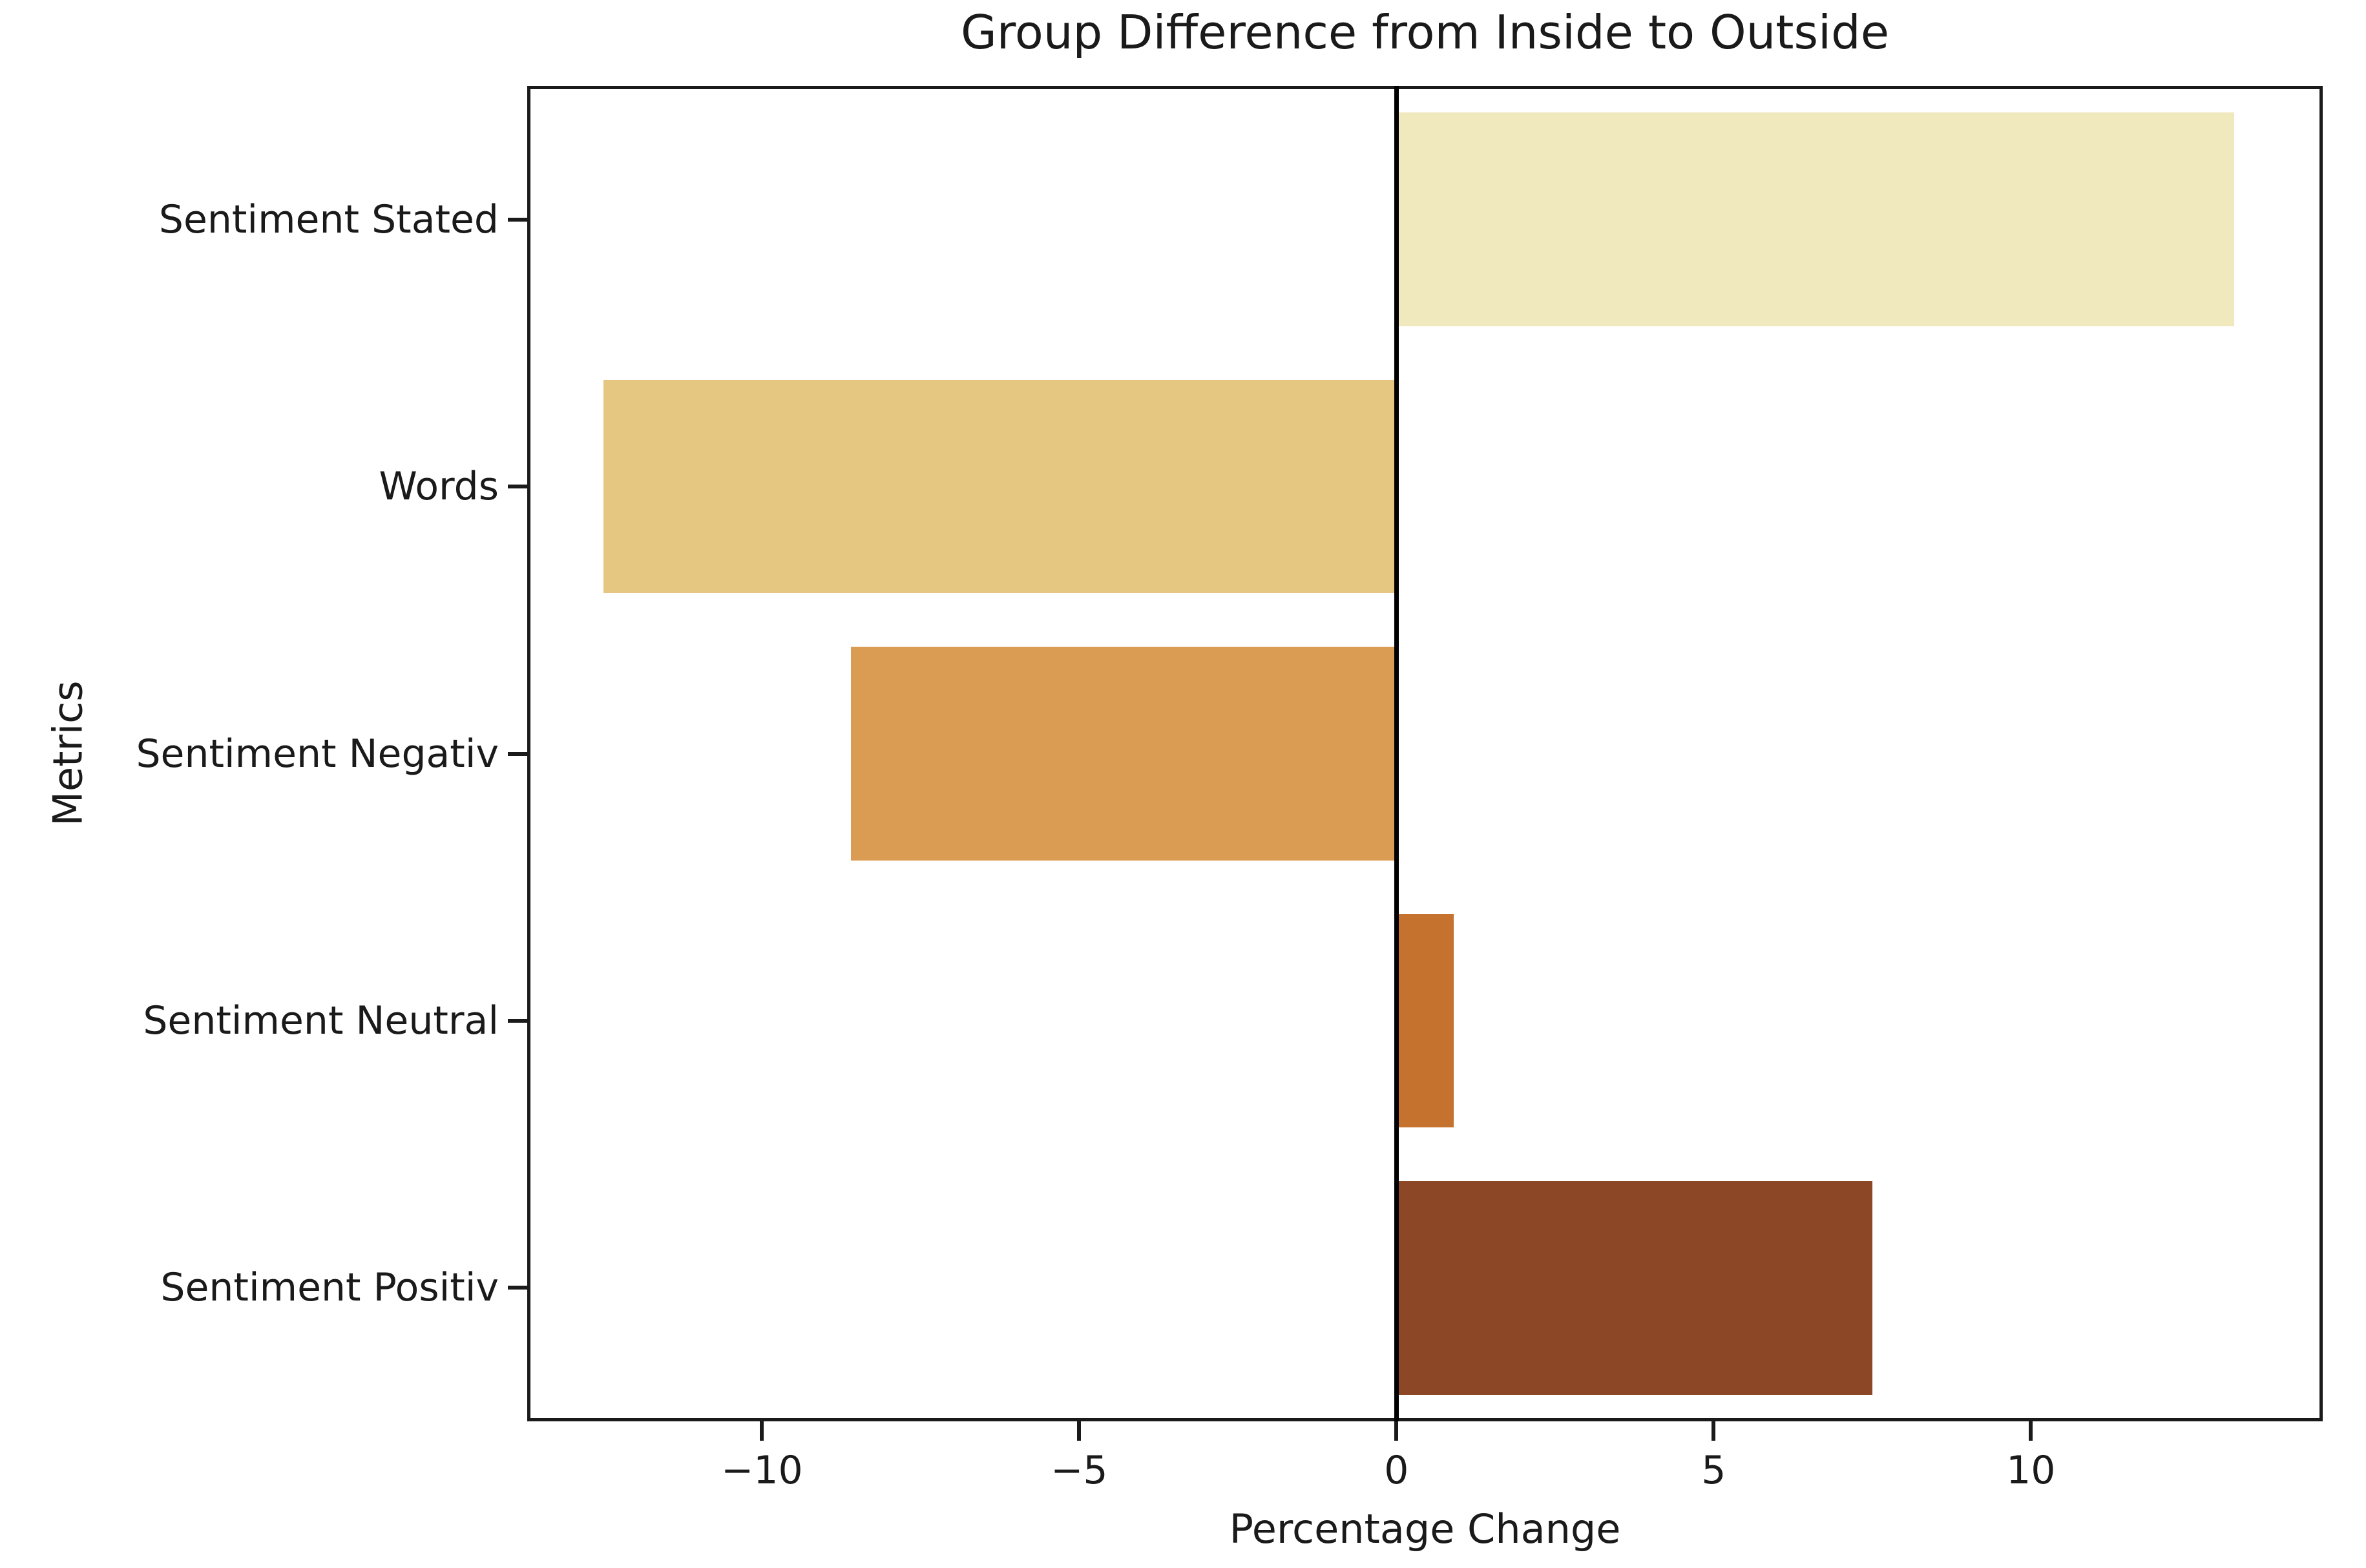  I want to click on y-tick-words, so click(517, 487).